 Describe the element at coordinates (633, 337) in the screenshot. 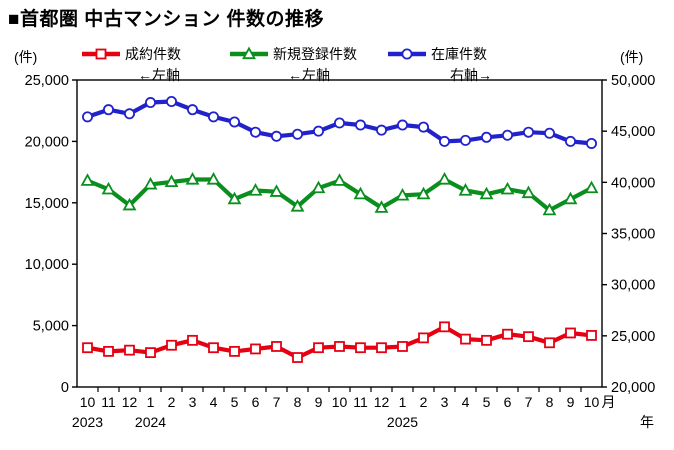

I see `right-axis-tick-label: 25,000` at that location.